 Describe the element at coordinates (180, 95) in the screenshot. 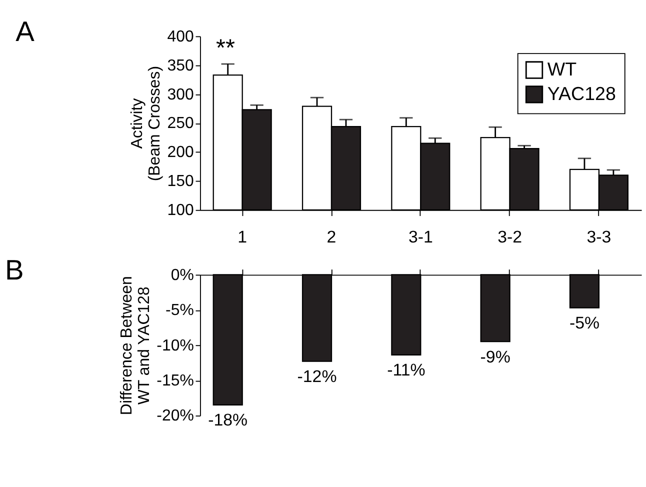

I see `y-tick-label: 300` at that location.